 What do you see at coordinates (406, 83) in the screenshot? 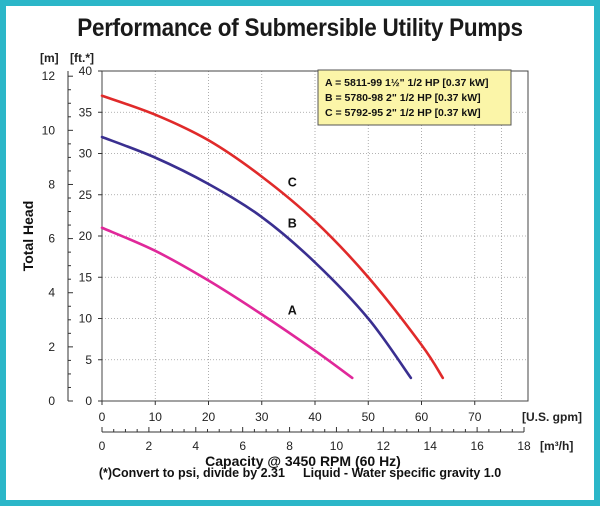
I see `legend-entry: A = 5811-99 1½" 1/2 HP [0.37 kW]` at bounding box center [406, 83].